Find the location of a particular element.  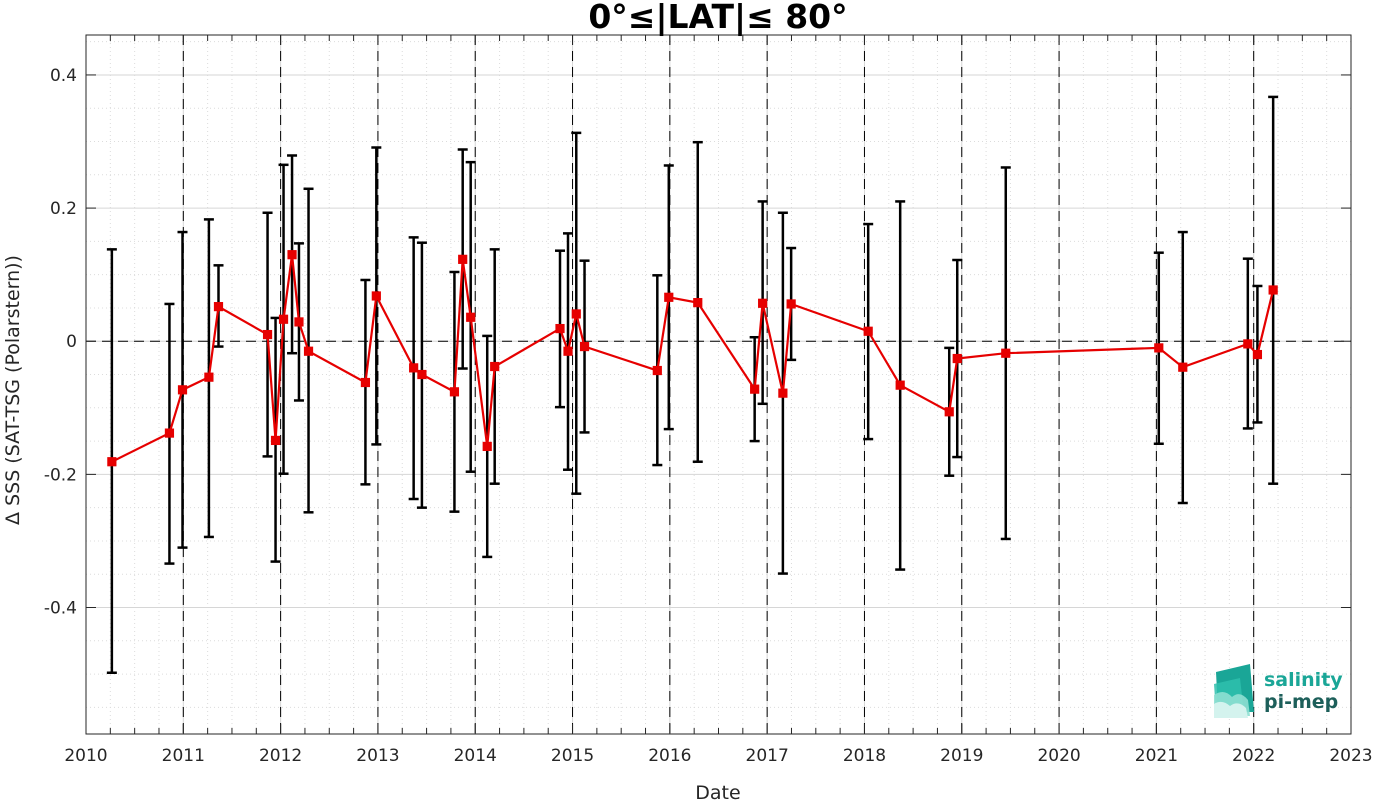

y-tick-label: 0 is located at coordinates (71, 342).